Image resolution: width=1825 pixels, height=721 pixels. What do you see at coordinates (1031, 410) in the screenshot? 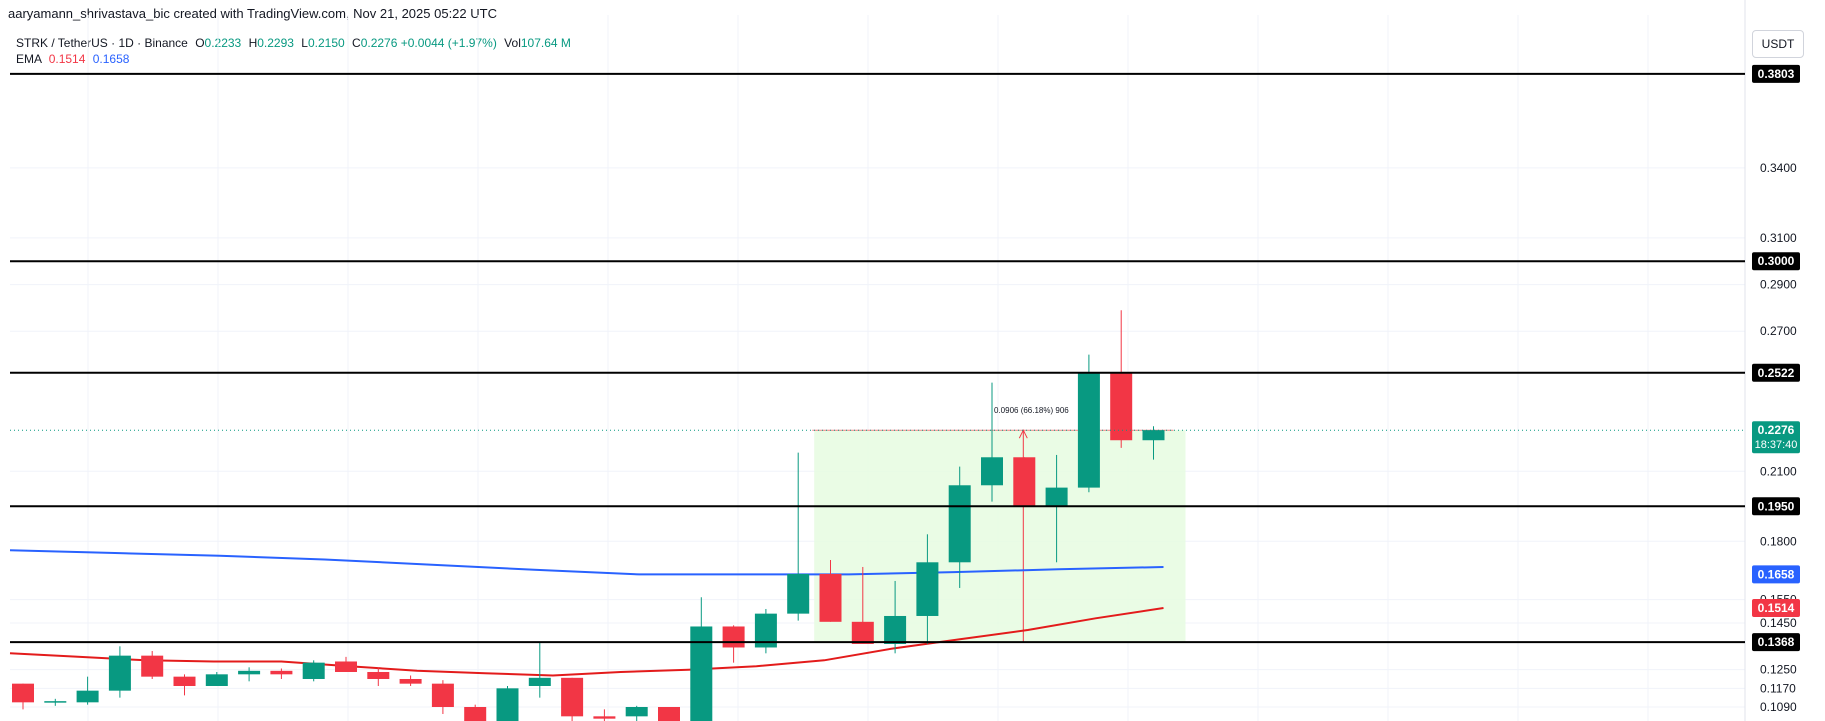
I see `range-measure-label: 0.0906 (66.18%) 906` at bounding box center [1031, 410].